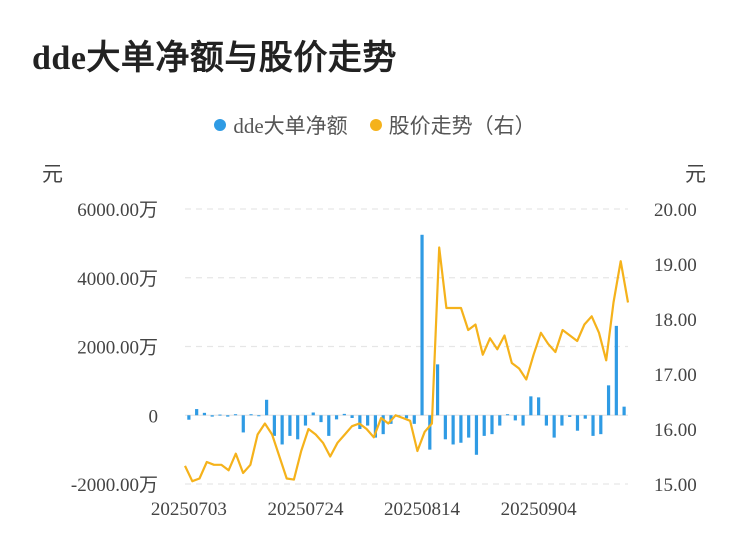  Describe the element at coordinates (539, 509) in the screenshot. I see `x-tick-label: 20250904` at that location.